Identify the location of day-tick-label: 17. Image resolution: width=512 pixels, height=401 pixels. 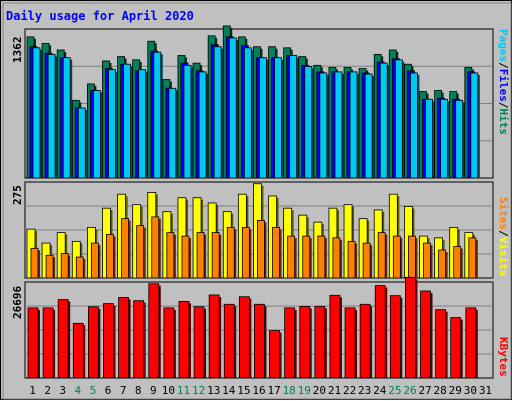
(273, 390).